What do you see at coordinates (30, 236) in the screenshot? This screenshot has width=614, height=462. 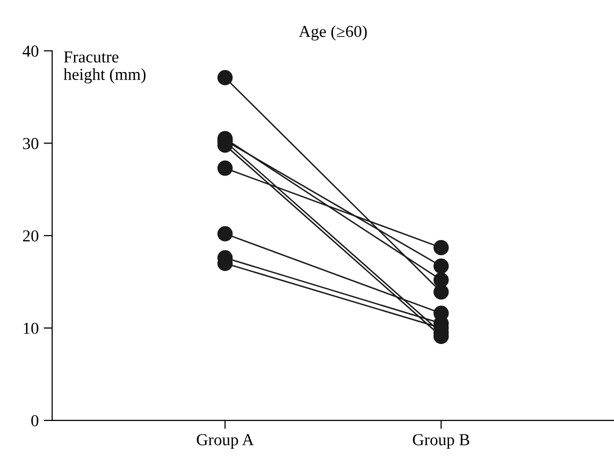 I see `y-tick-label: 20` at bounding box center [30, 236].